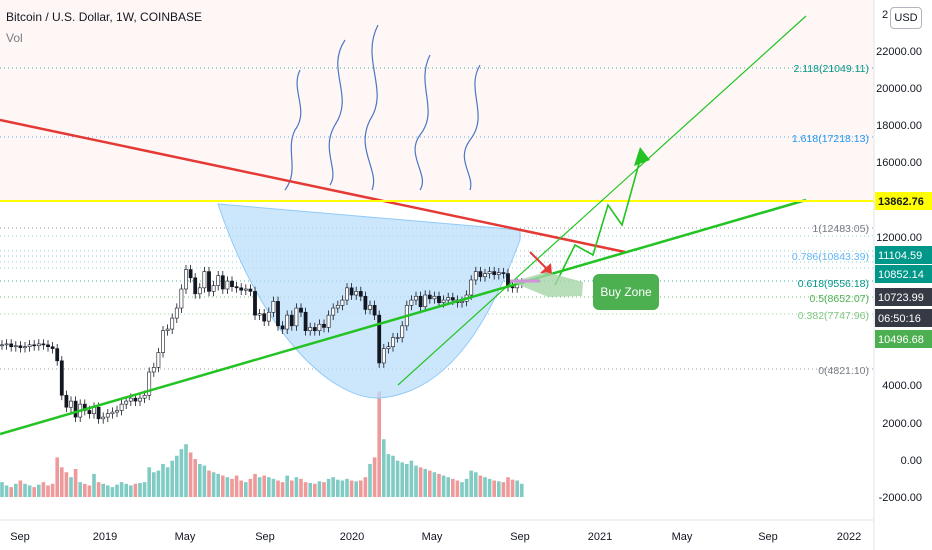 This screenshot has height=550, width=932. Describe the element at coordinates (900, 256) in the screenshot. I see `price-label: 11104.59` at that location.